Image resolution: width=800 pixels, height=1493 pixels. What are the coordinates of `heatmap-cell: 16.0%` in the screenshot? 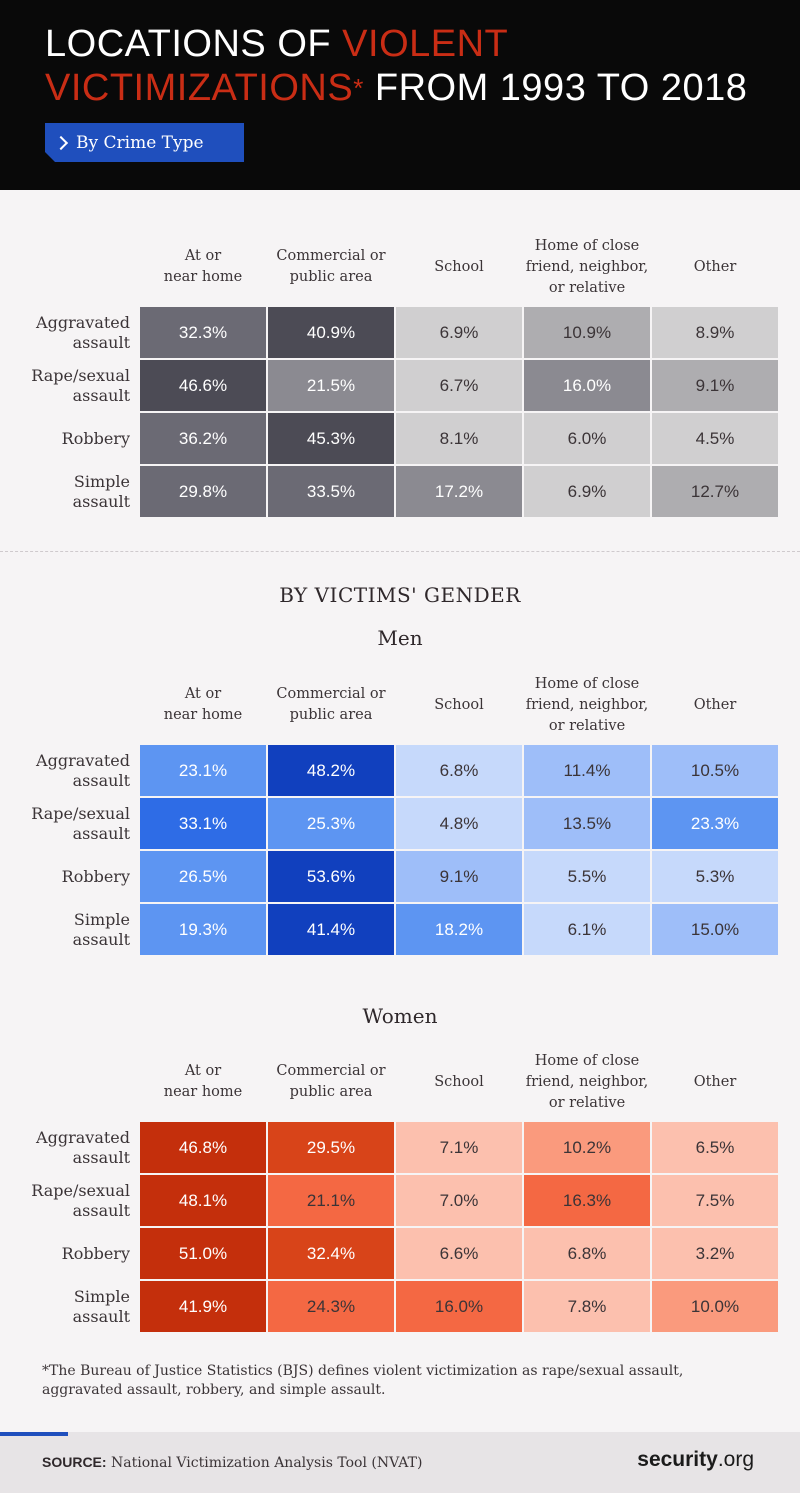 It's located at (459, 1306).